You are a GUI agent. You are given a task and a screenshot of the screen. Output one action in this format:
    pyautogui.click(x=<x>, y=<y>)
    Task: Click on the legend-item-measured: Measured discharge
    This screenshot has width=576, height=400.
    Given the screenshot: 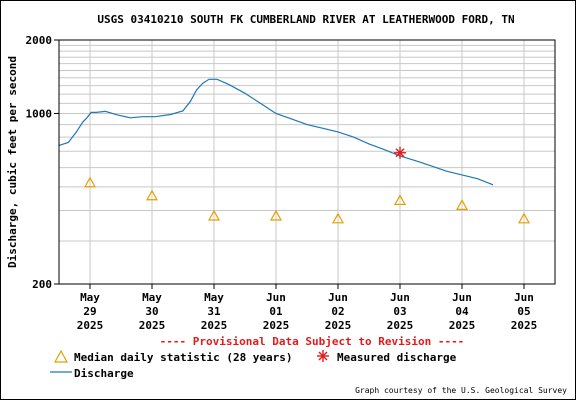 What is the action you would take?
    pyautogui.click(x=387, y=357)
    